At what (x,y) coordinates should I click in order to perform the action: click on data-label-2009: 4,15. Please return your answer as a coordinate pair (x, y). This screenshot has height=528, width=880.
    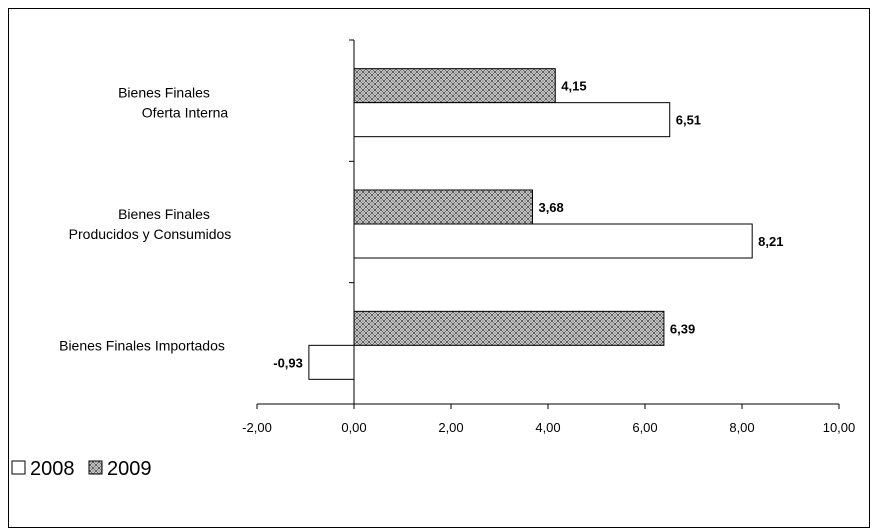
    Looking at the image, I should click on (573, 86).